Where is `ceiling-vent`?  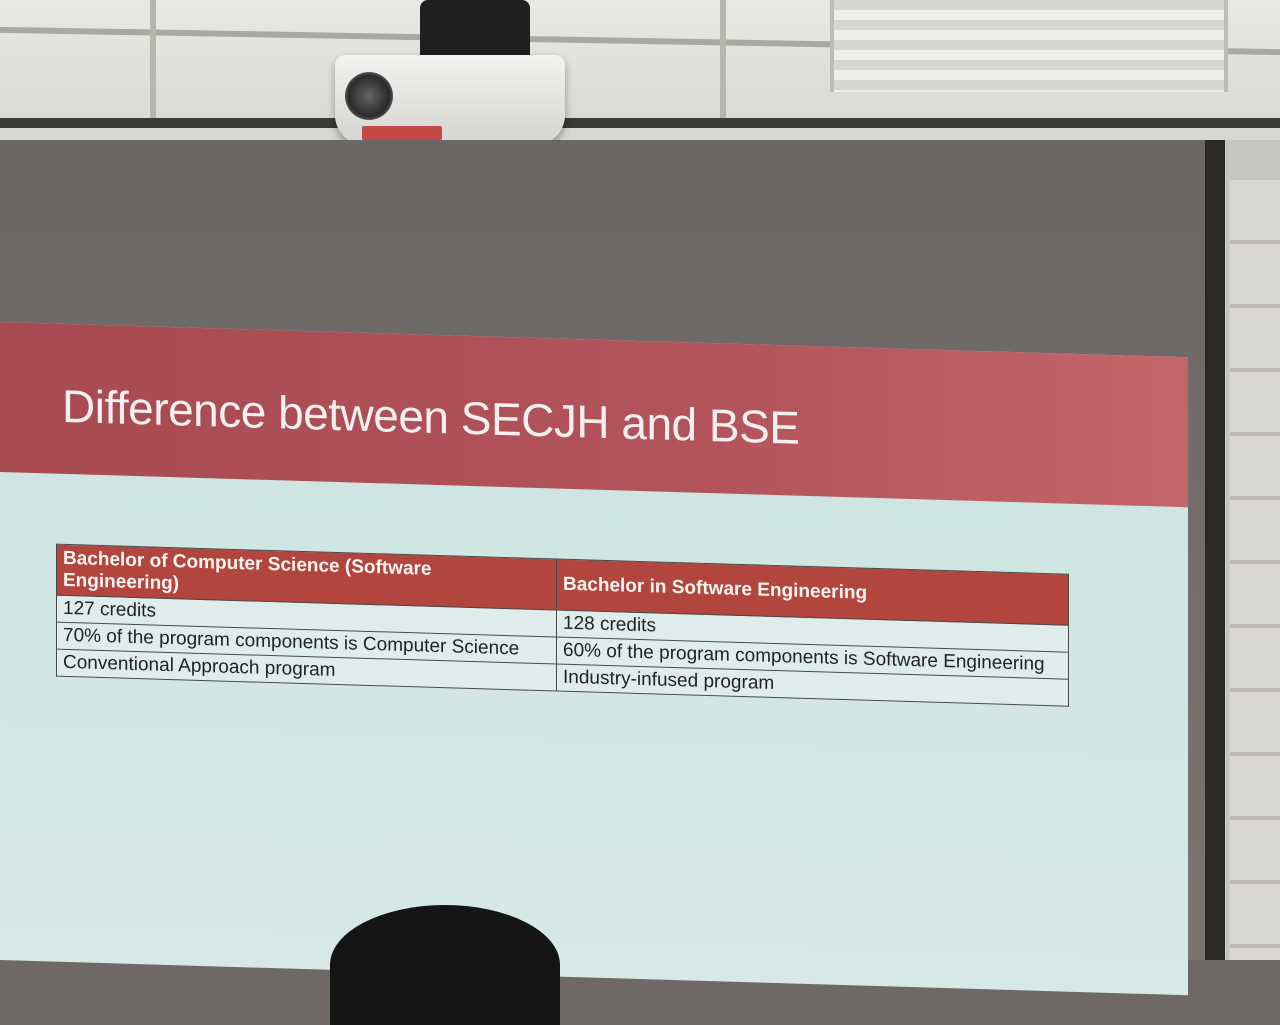
ceiling-vent is located at coordinates (1029, 46).